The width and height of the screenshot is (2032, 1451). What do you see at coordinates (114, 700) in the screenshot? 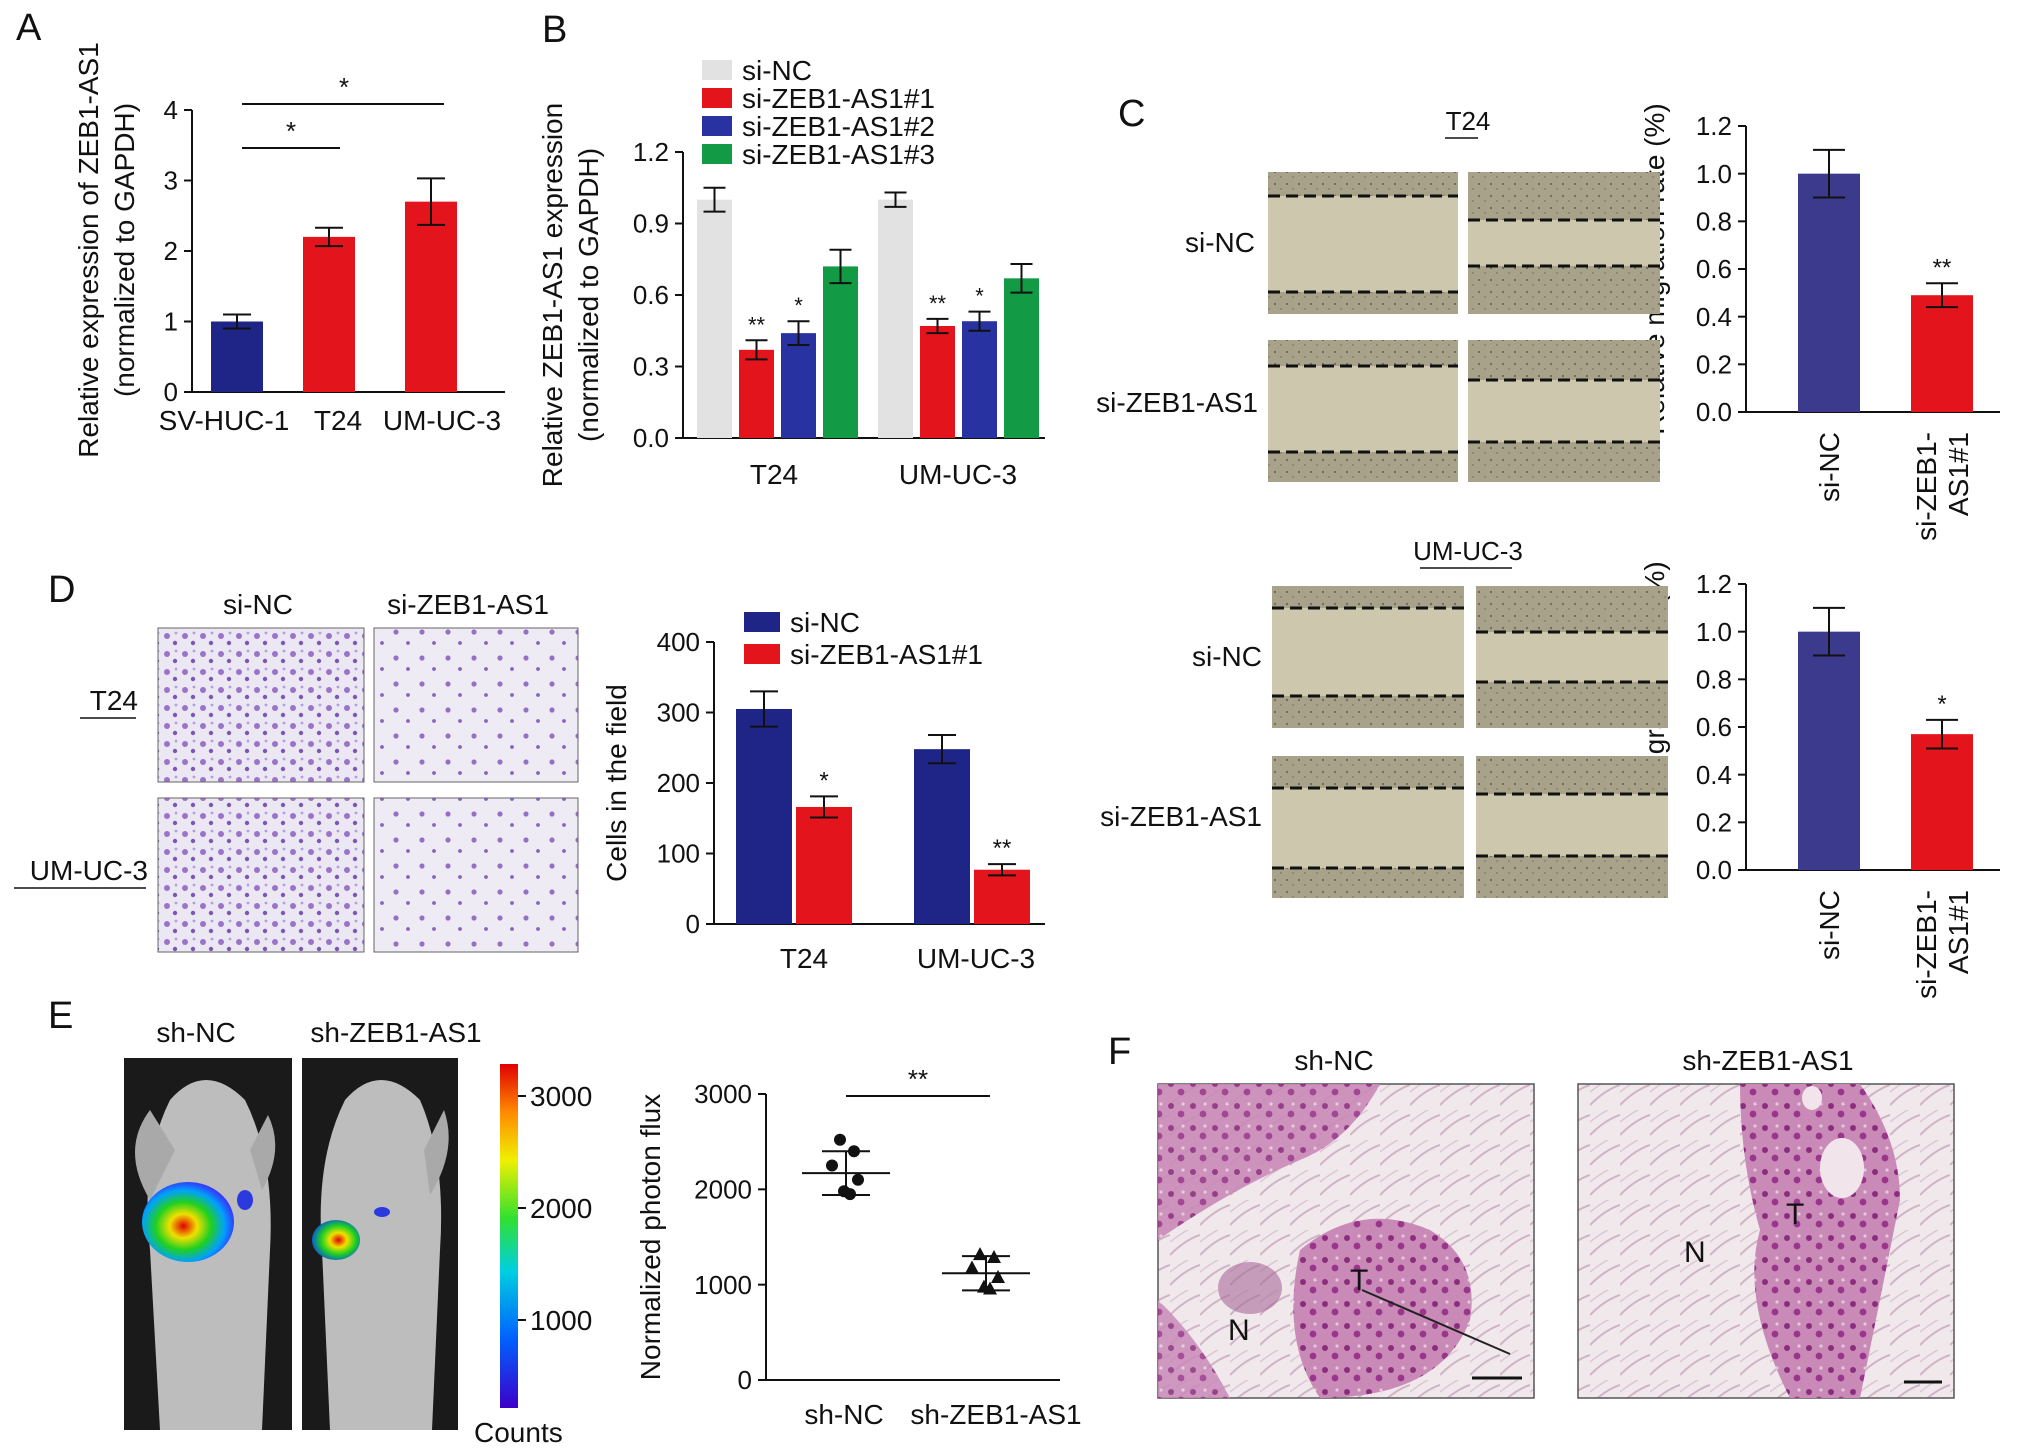
I see `d-row1: T24` at bounding box center [114, 700].